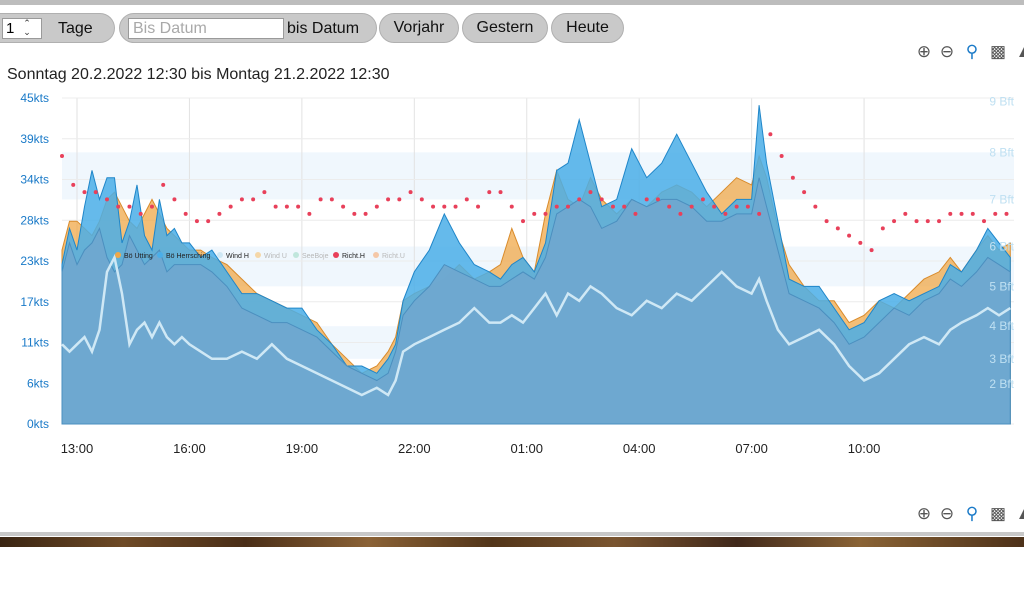  What do you see at coordinates (27, 27) in the screenshot?
I see `days-stepper: ⌃ ⌄` at bounding box center [27, 27].